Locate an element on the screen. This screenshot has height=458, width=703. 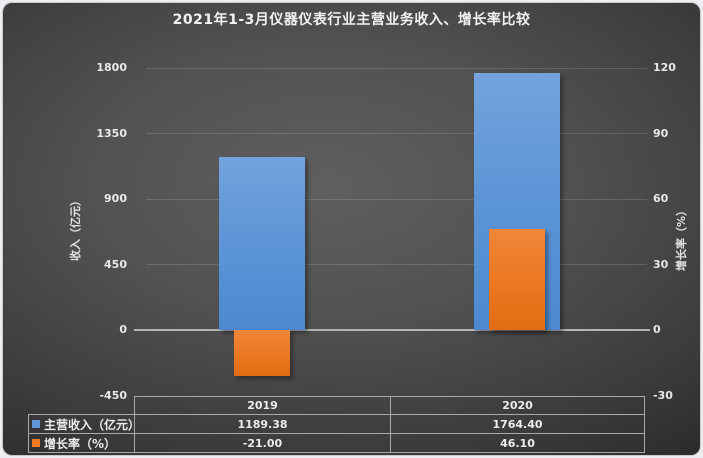
right-axis-tick-label: 120 is located at coordinates (664, 67).